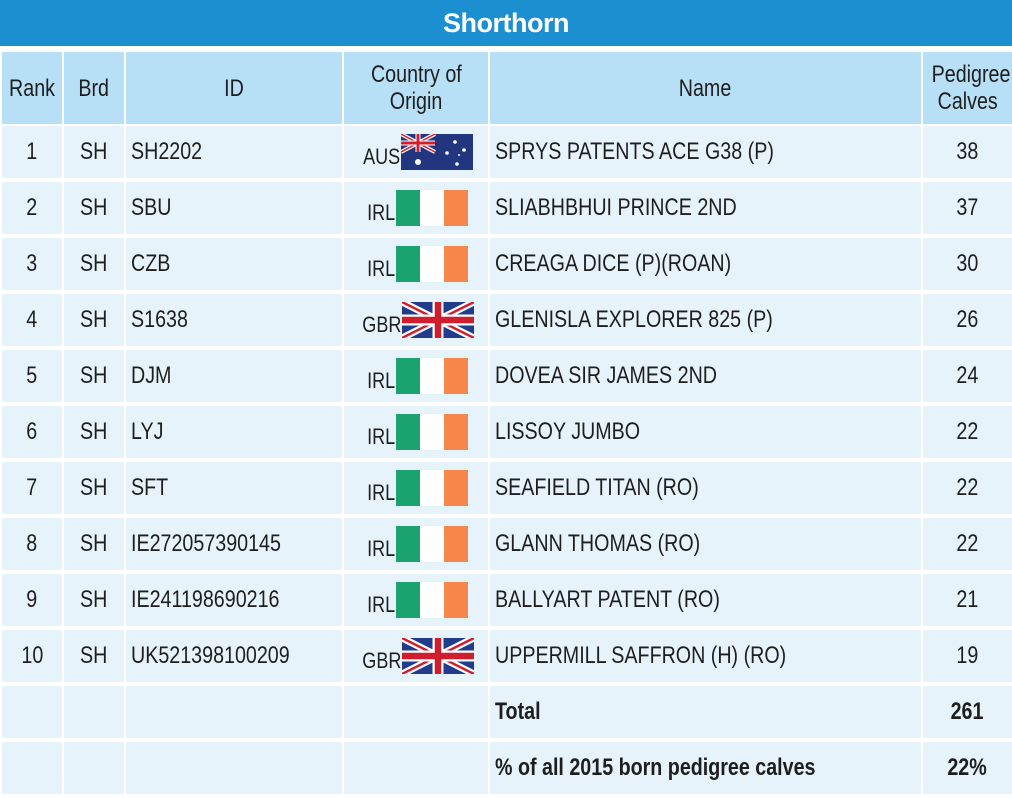  Describe the element at coordinates (966, 153) in the screenshot. I see `calves-cell: 38` at that location.